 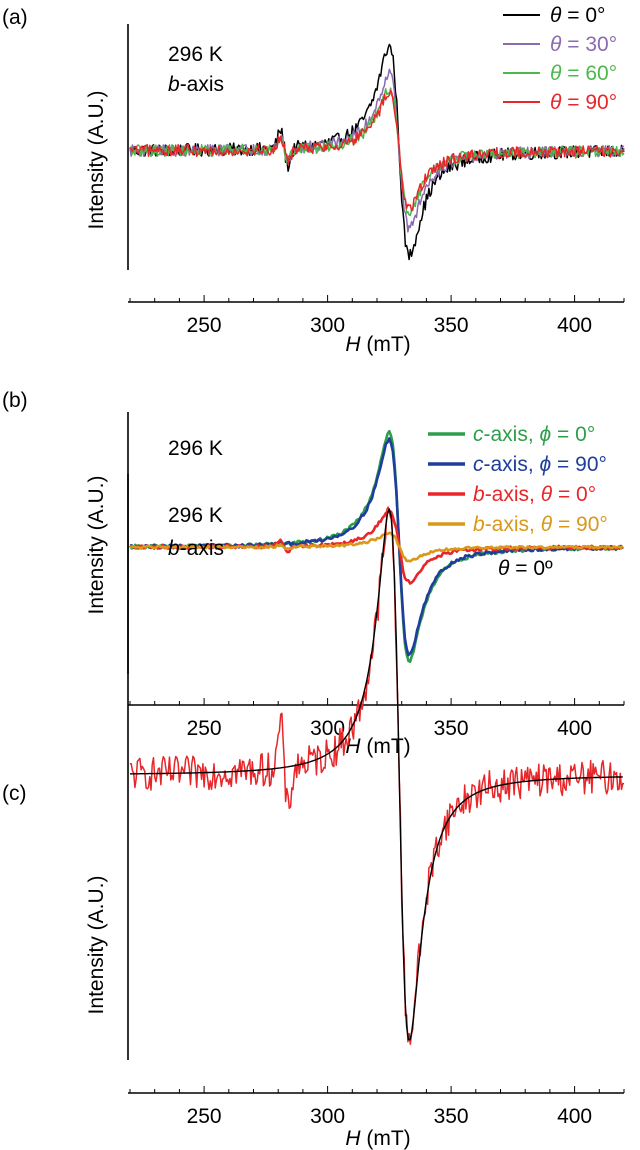 I want to click on panel-label-b: (b), so click(x=15, y=400).